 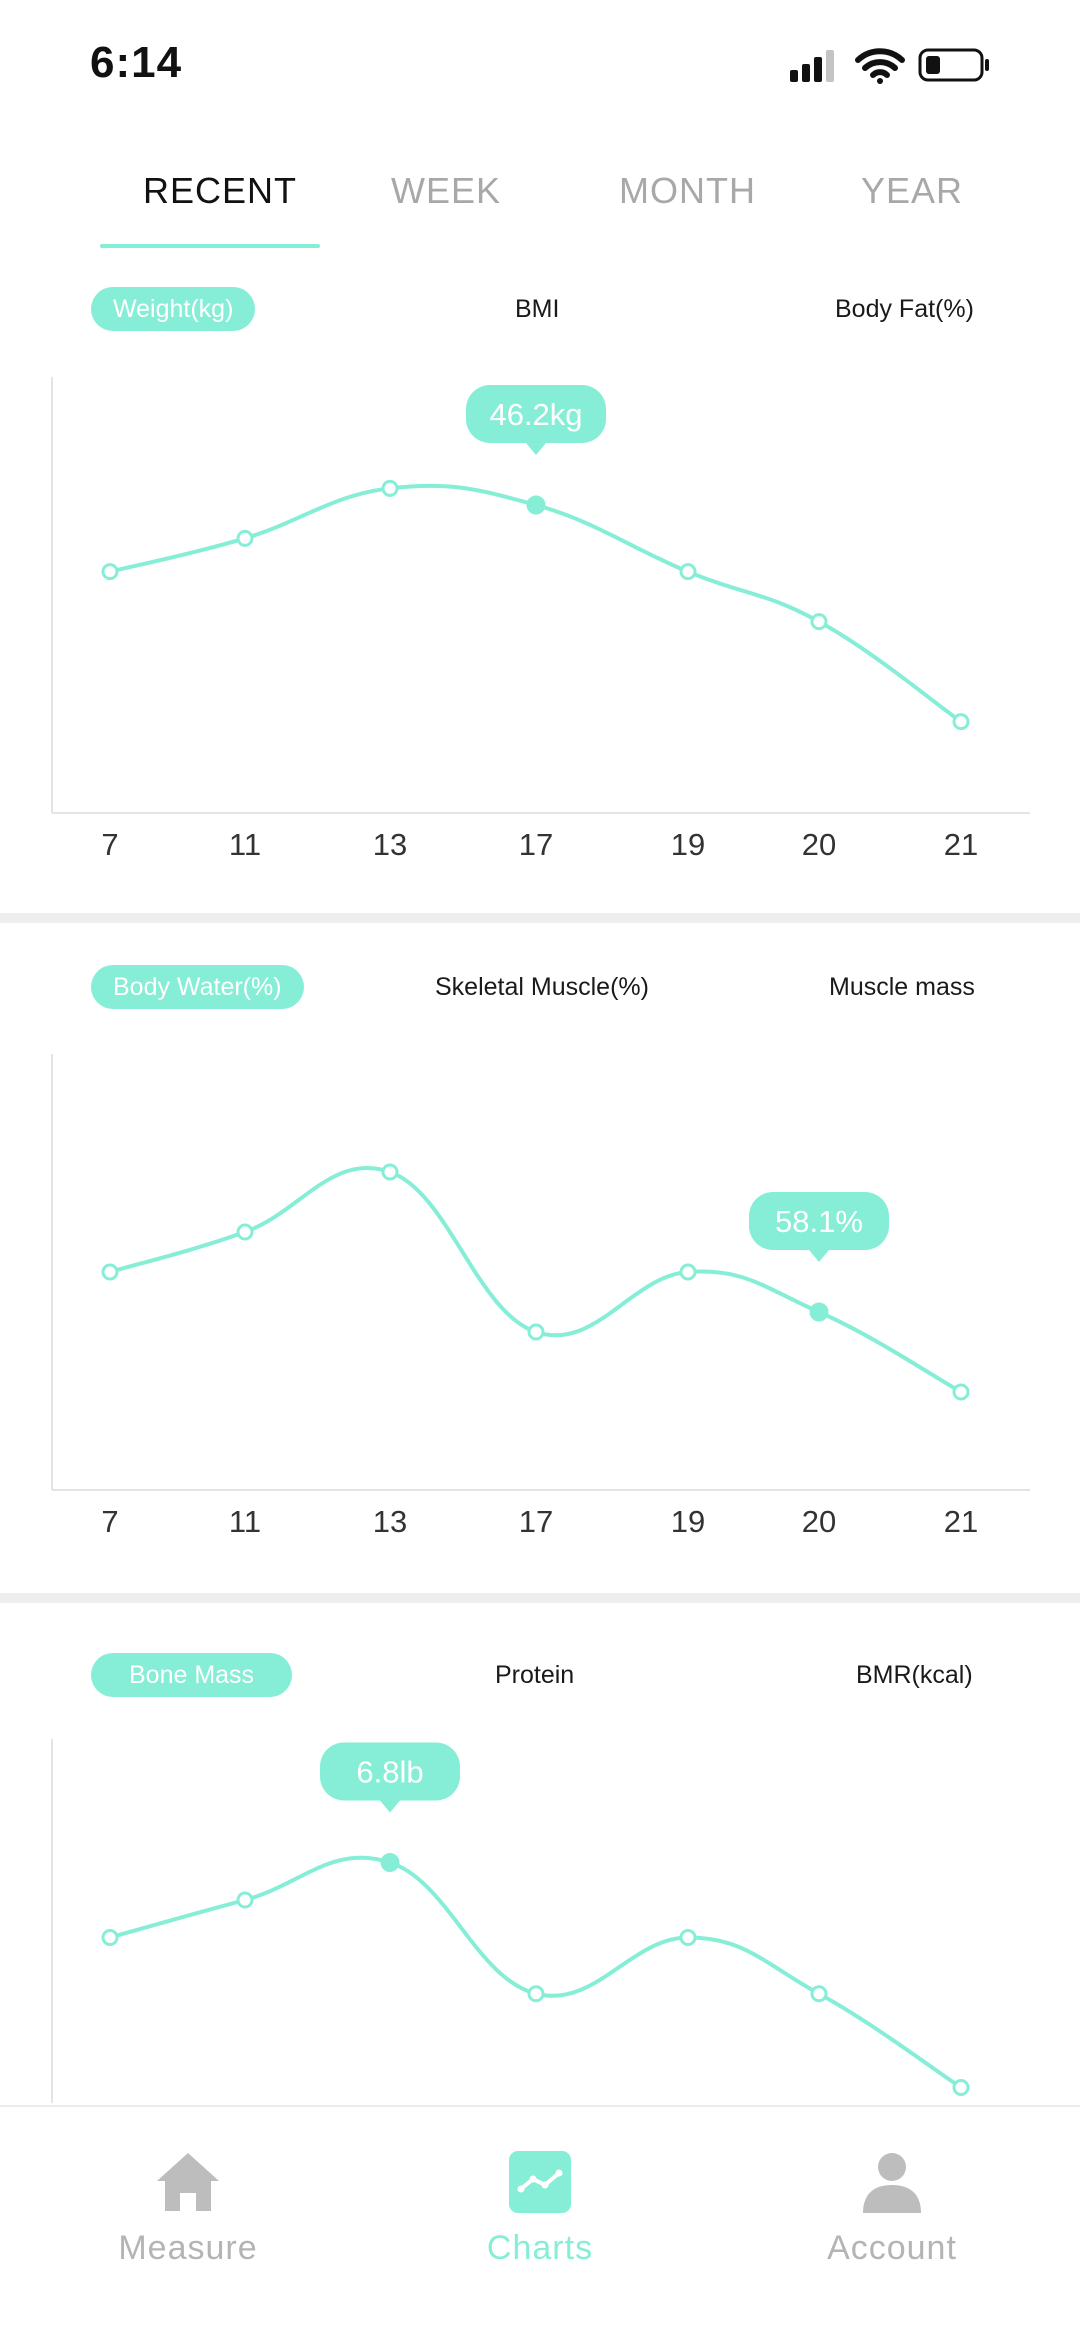 I want to click on tooltip-value: 58.1%, so click(x=819, y=1221).